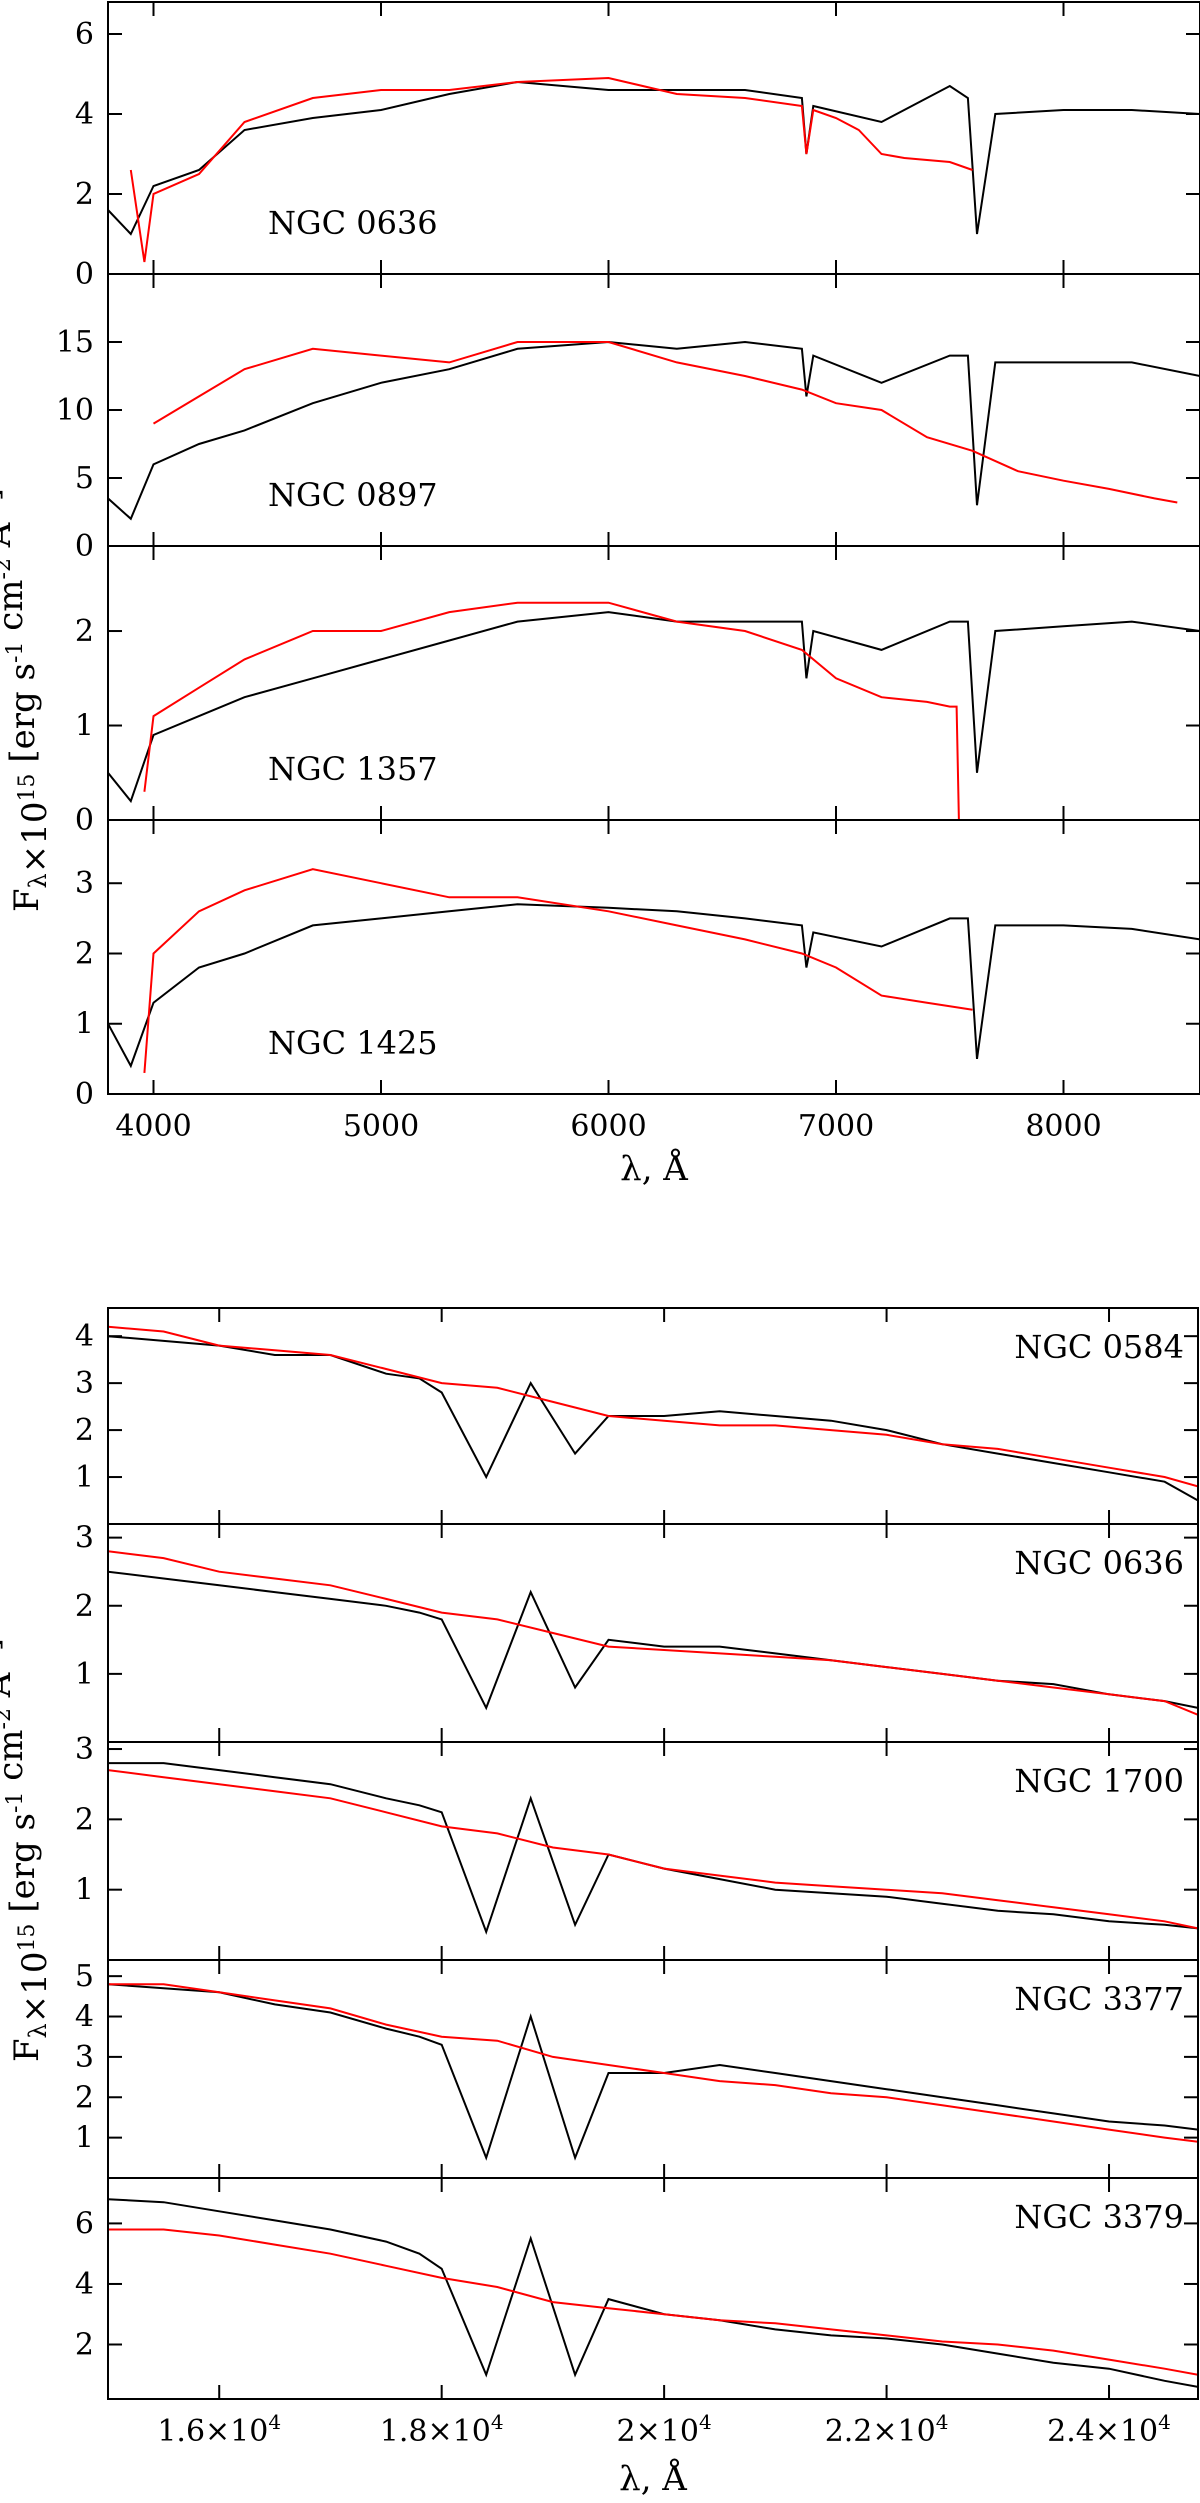 This screenshot has height=2503, width=1200. I want to click on panel-1-3: 1 2 3 4 5 NGC 3377, so click(637, 2069).